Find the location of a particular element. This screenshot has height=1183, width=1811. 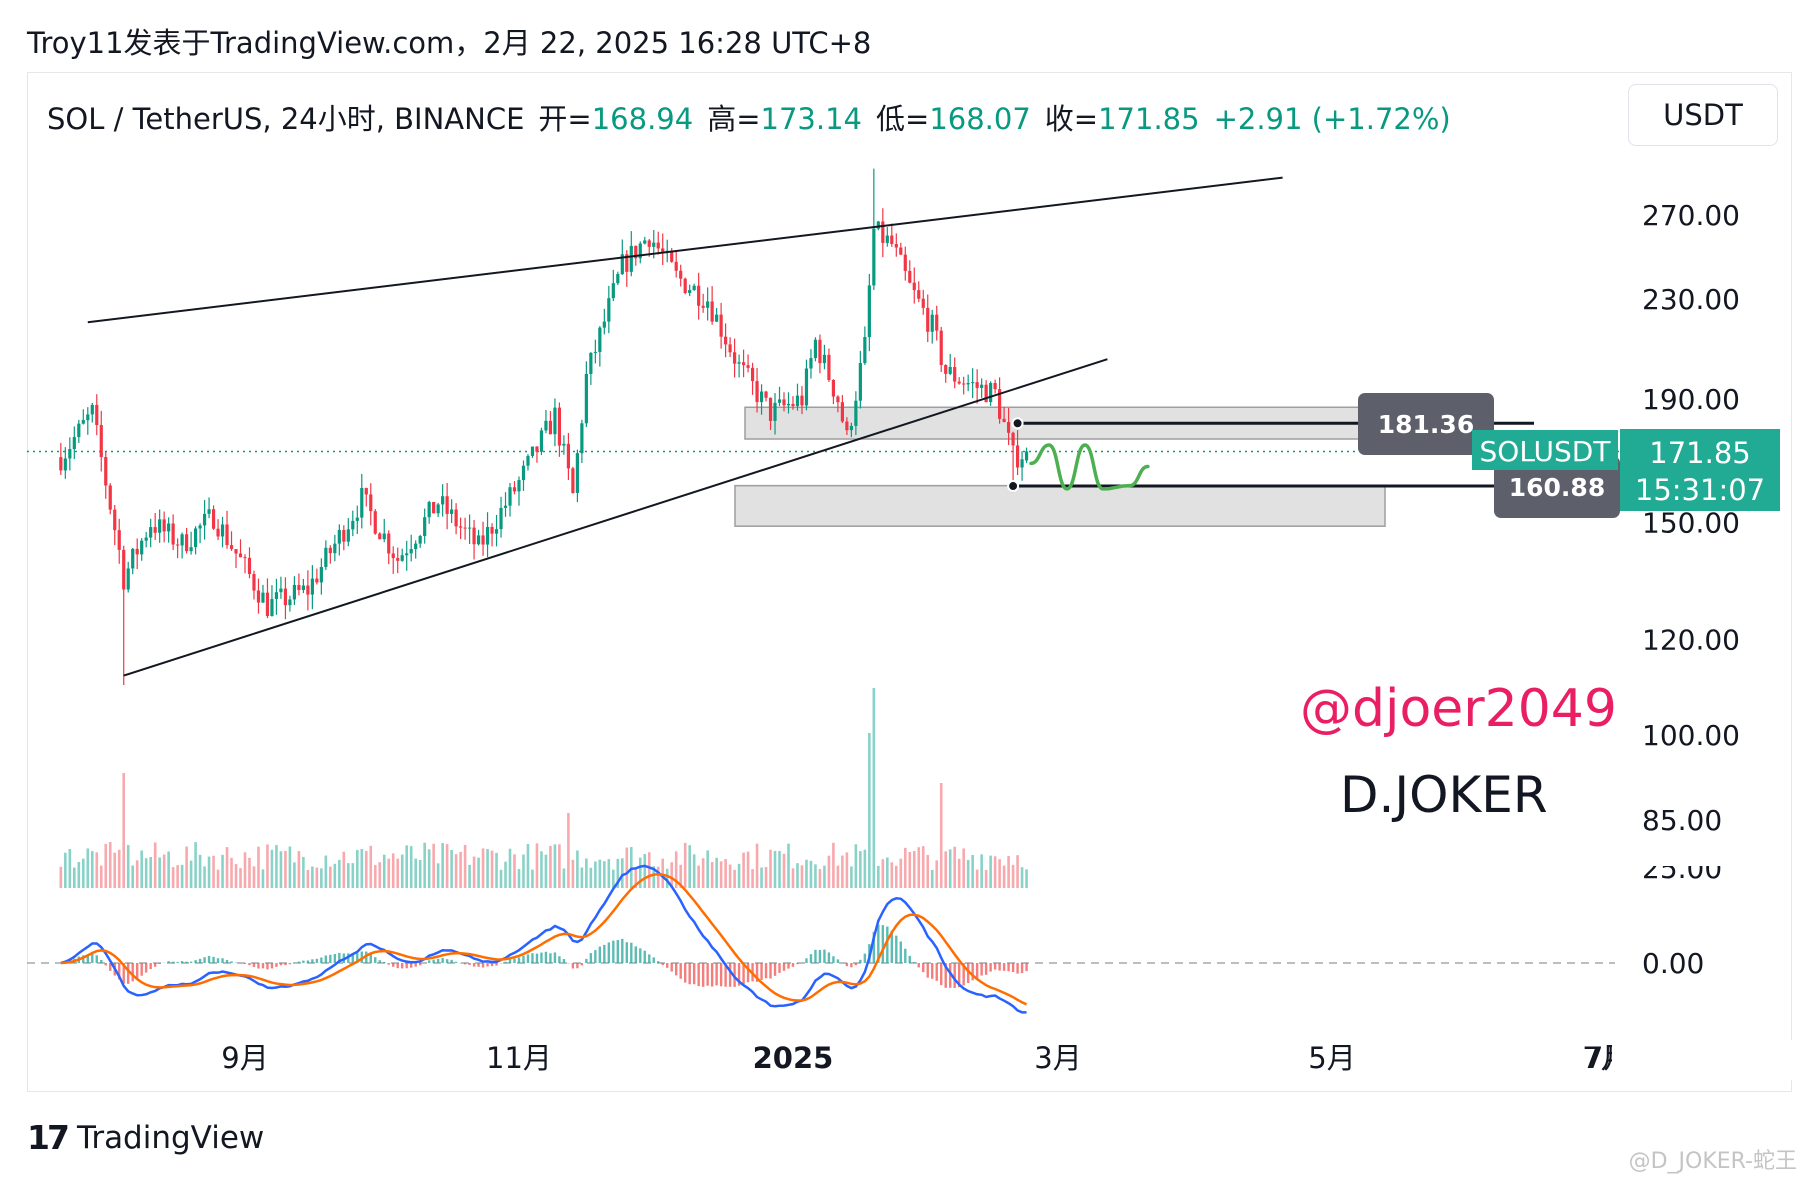

projection-curve is located at coordinates (1089, 467).